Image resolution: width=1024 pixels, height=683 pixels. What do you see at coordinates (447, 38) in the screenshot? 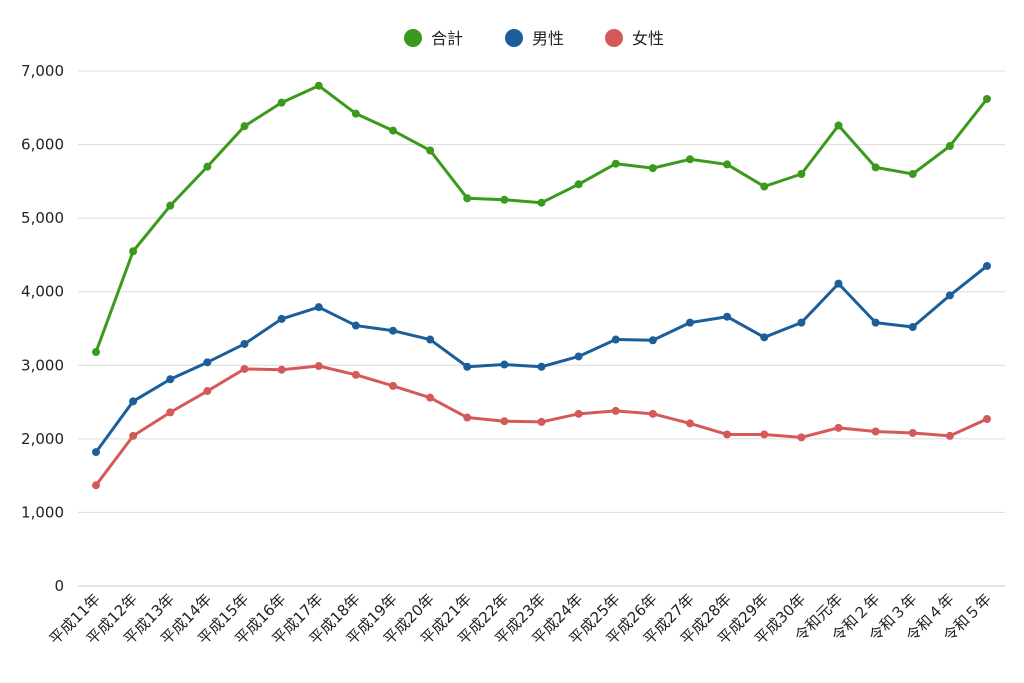
I see `legend-label: 合計` at bounding box center [447, 38].